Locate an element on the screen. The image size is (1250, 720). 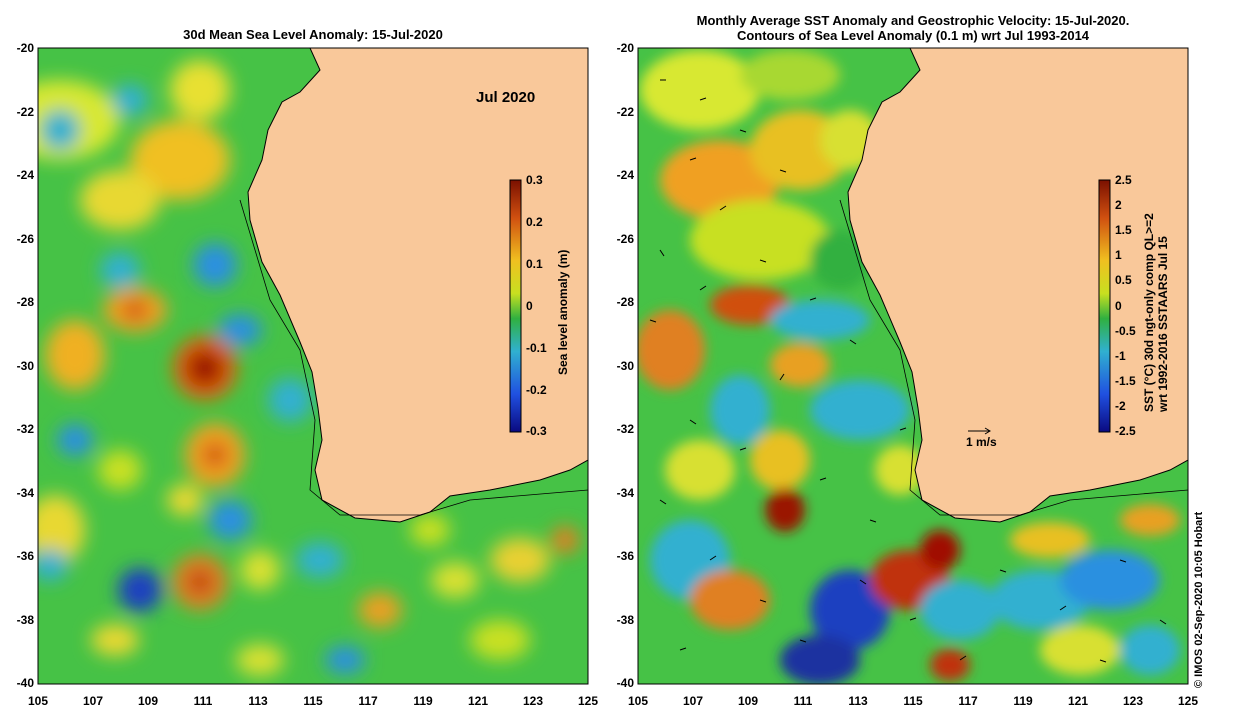
left-map-title: 30d Mean Sea Level Anomaly: 15-Jul-2020 is located at coordinates (313, 34).